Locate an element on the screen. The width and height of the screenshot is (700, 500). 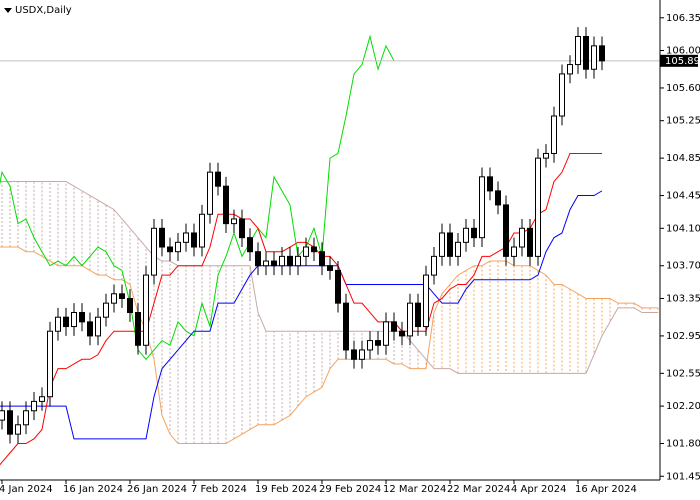
x-tick-label: 22 Mar 2024 is located at coordinates (478, 489).